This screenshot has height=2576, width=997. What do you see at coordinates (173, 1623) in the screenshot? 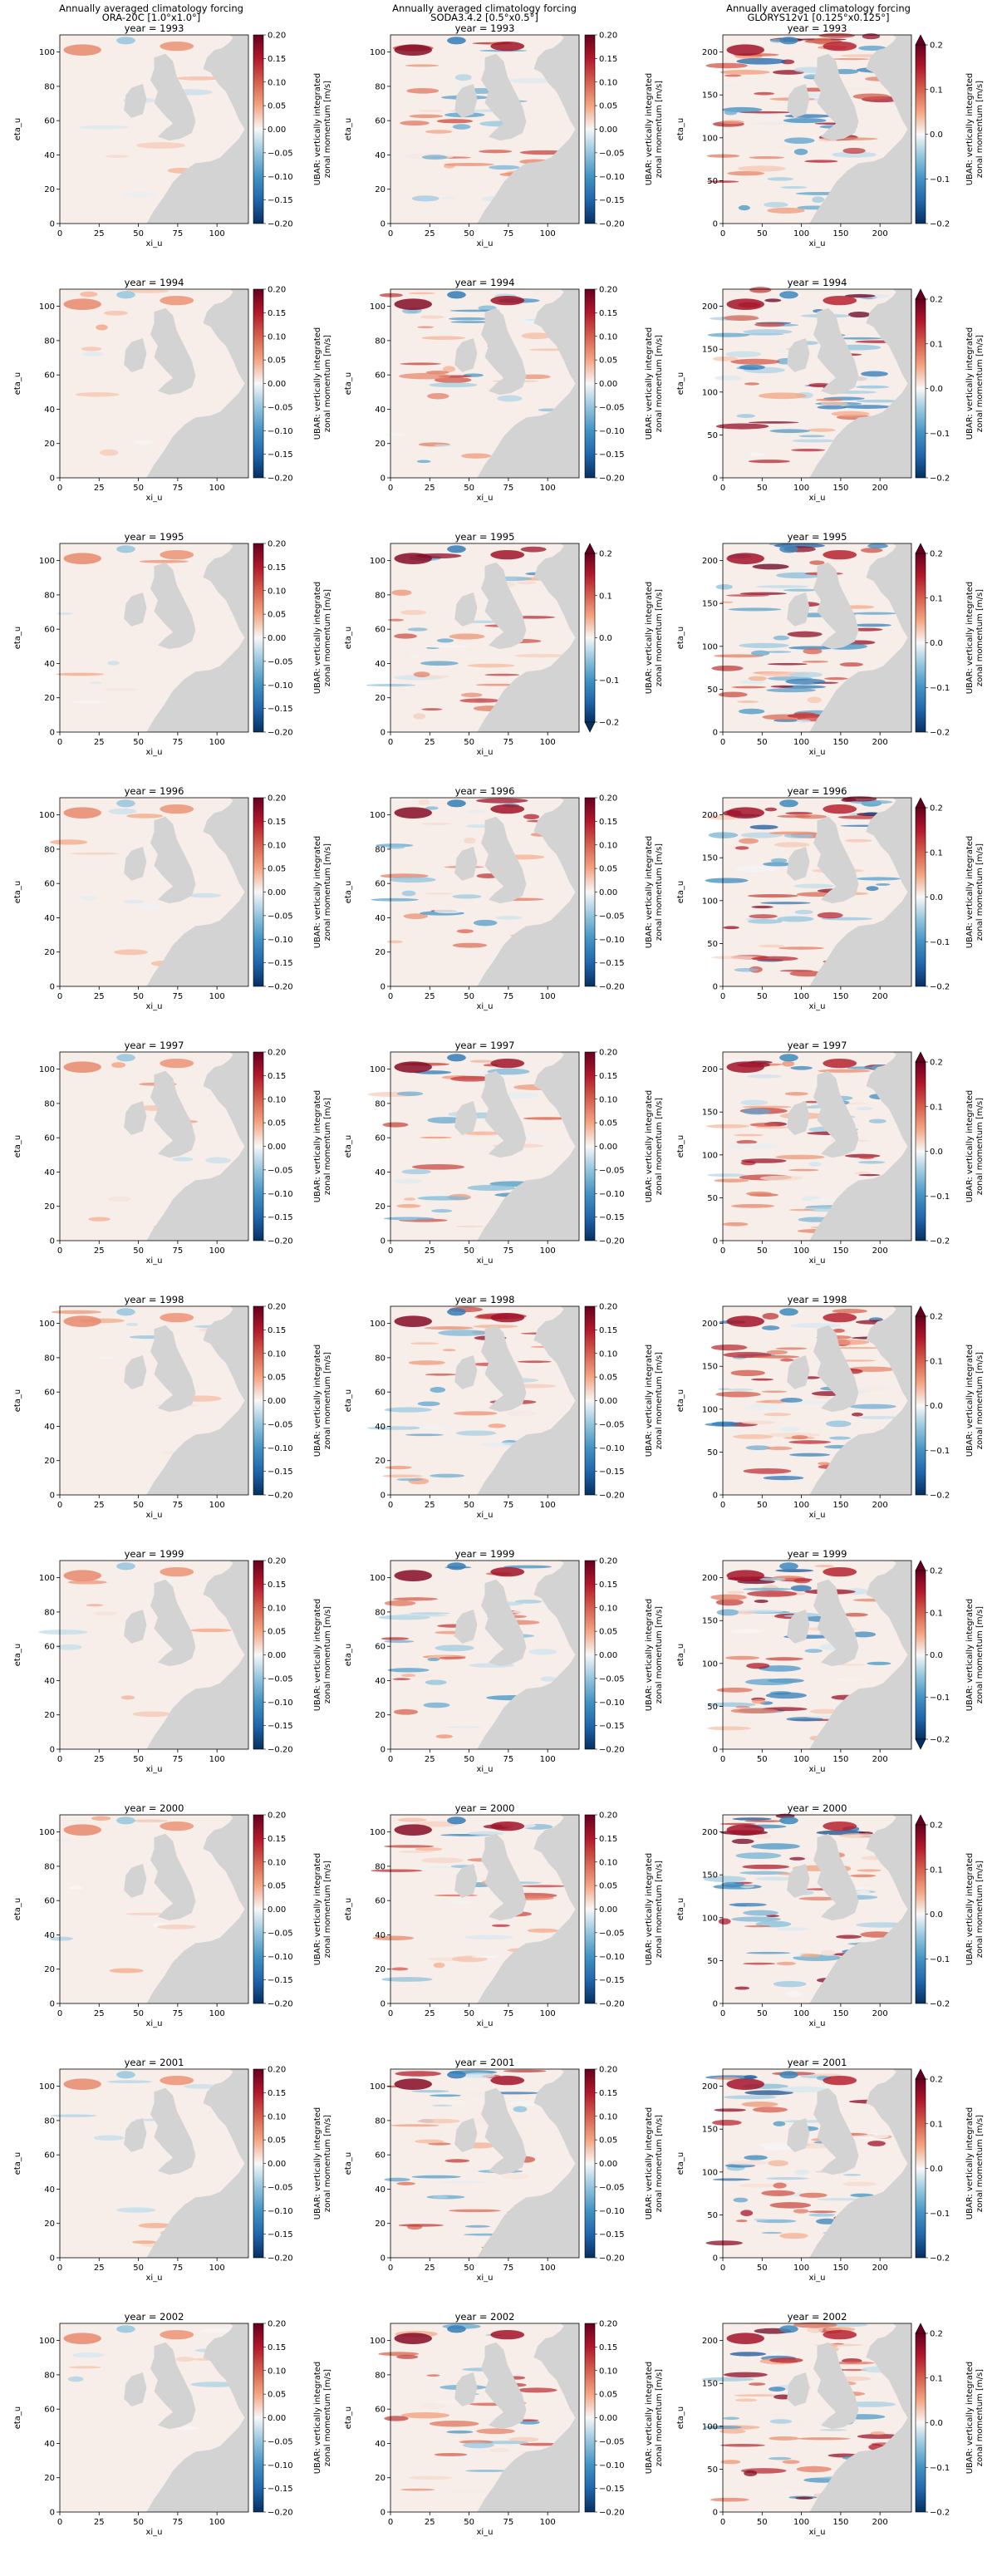
I see `britain-land` at bounding box center [173, 1623].